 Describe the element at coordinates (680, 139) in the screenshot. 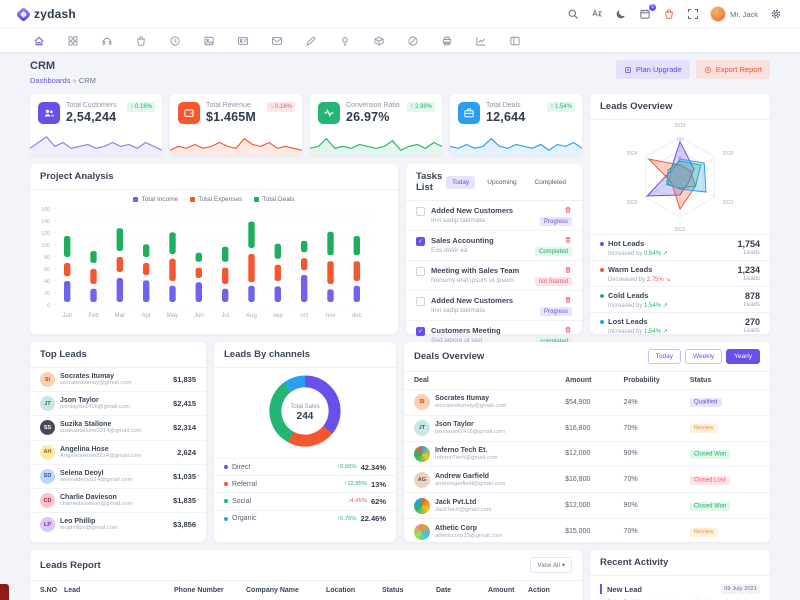

I see `svg-text: 100` at that location.